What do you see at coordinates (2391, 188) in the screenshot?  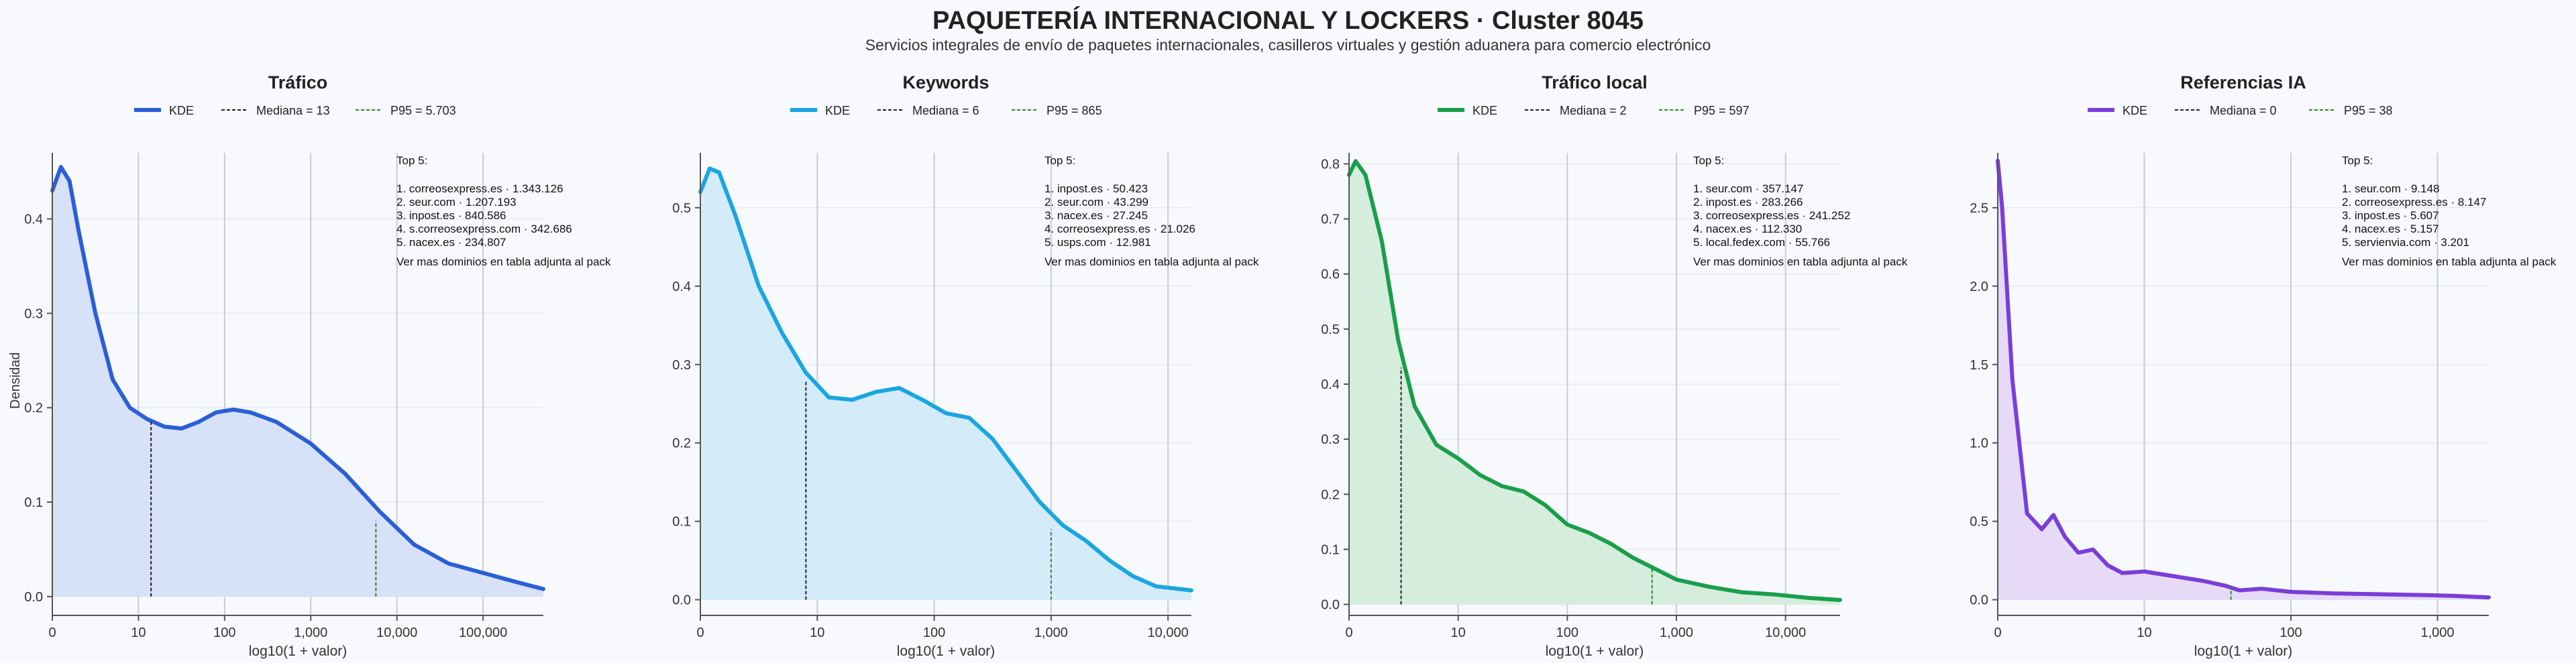 I see `top5-item: 1. seur.com · 9.148` at bounding box center [2391, 188].